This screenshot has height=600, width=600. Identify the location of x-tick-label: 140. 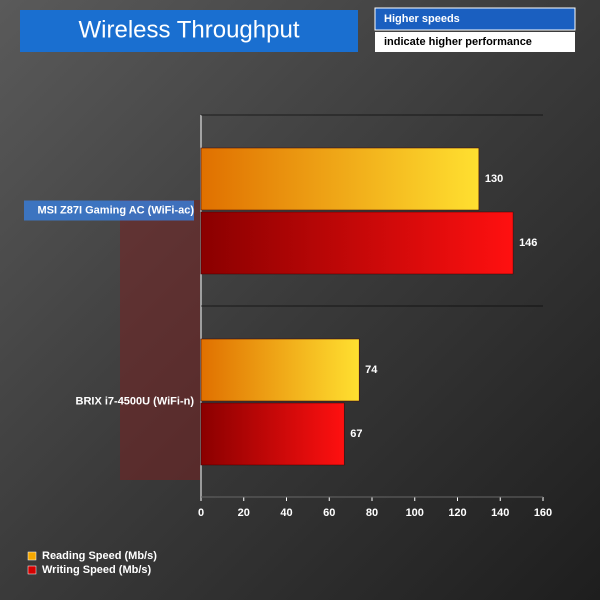
(500, 513).